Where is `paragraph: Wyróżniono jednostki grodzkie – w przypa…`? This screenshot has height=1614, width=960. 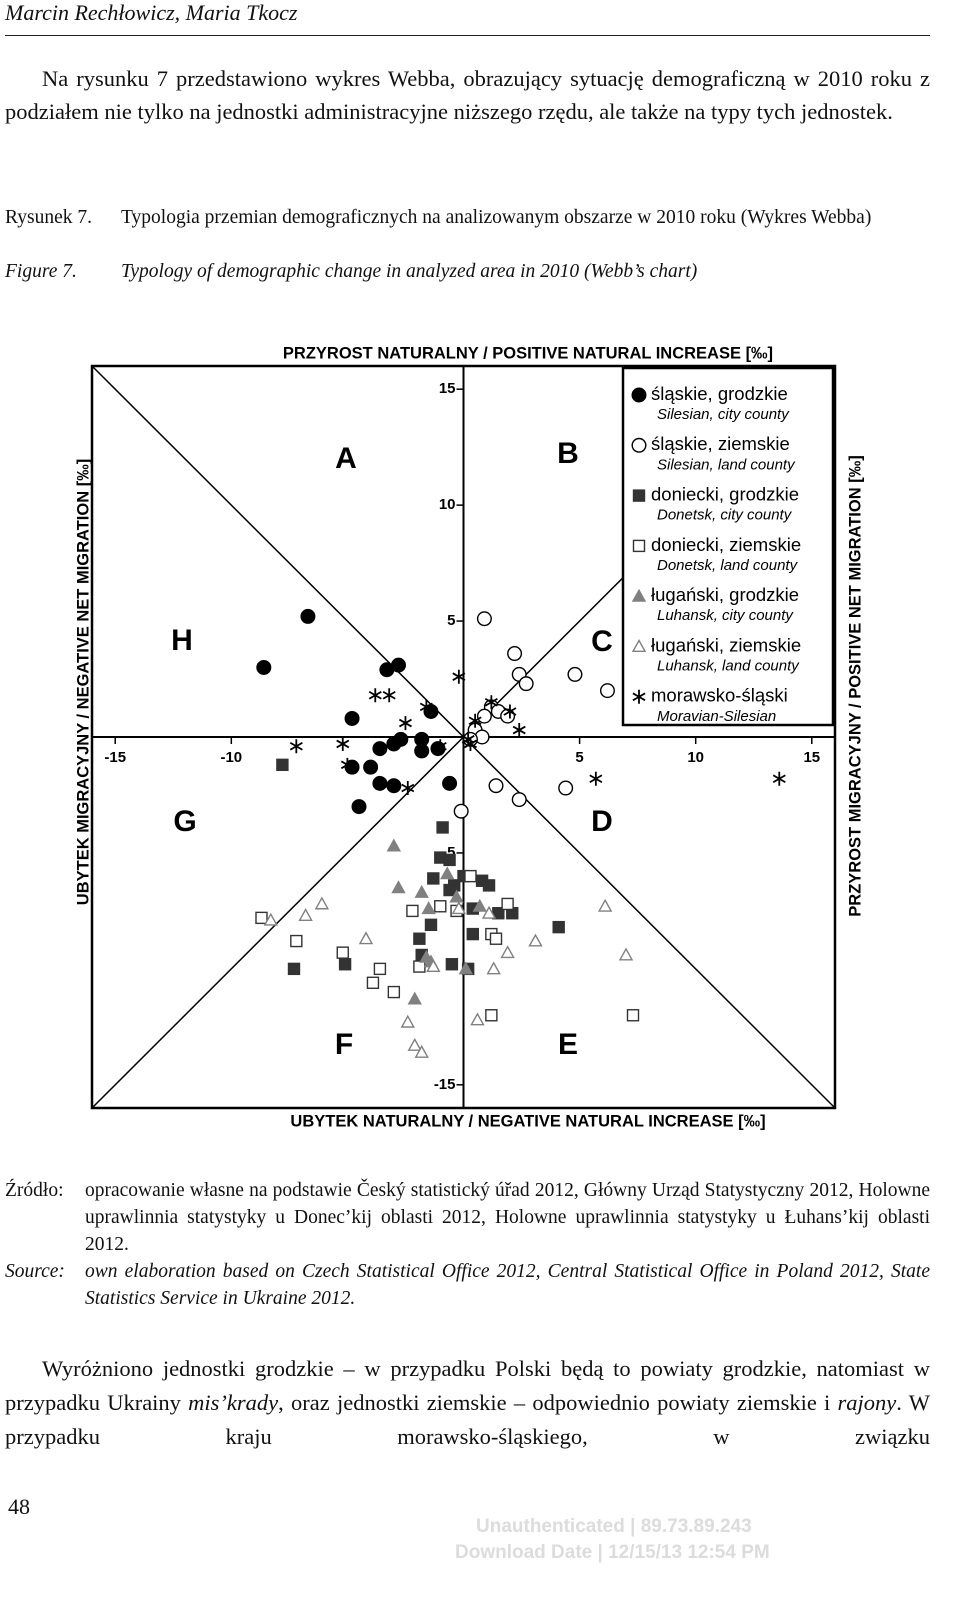
paragraph: Wyróżniono jednostki grodzkie – w przypa… is located at coordinates (467, 1403).